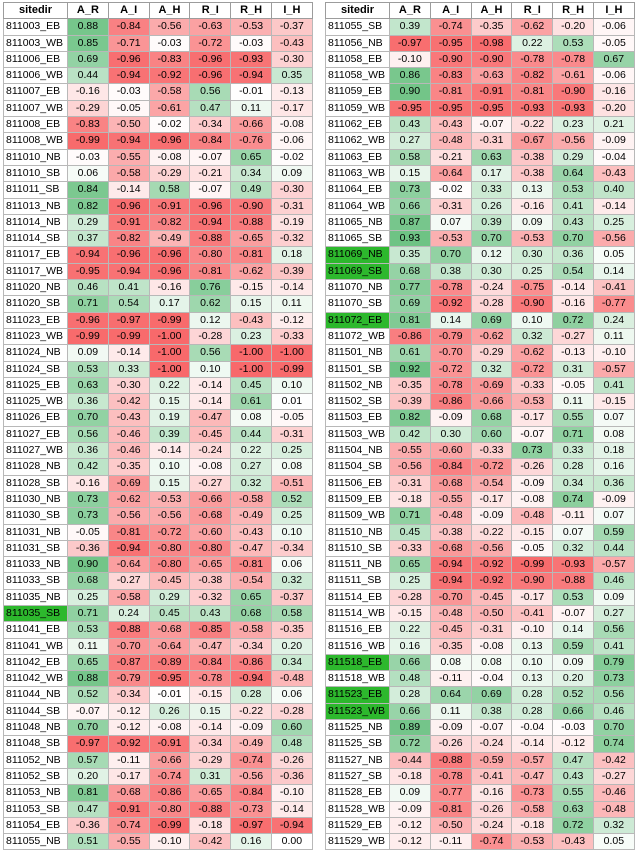 This screenshot has width=639, height=850. I want to click on value-cell-a-h: -0.58, so click(169, 92).